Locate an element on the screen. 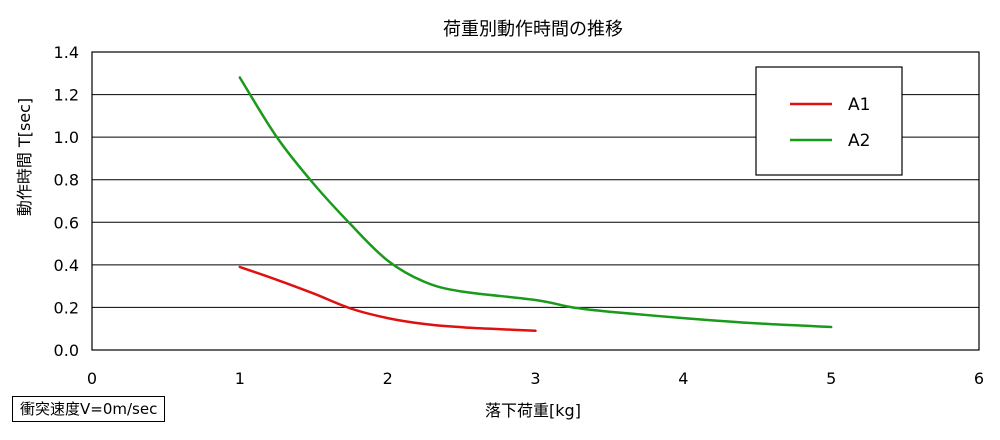  collision-speed-note: 衝突速度V=0m/sec is located at coordinates (89, 409).